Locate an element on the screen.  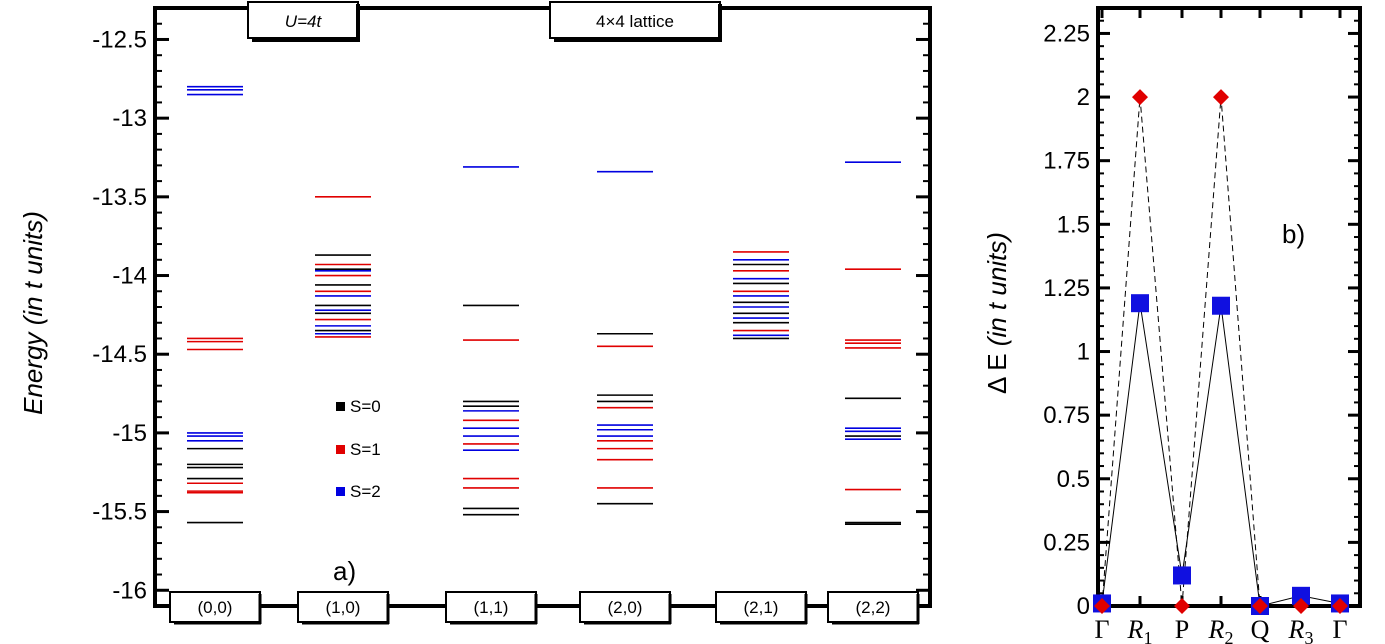
panel-a-y-tick-label: -14 is located at coordinates (129, 276).